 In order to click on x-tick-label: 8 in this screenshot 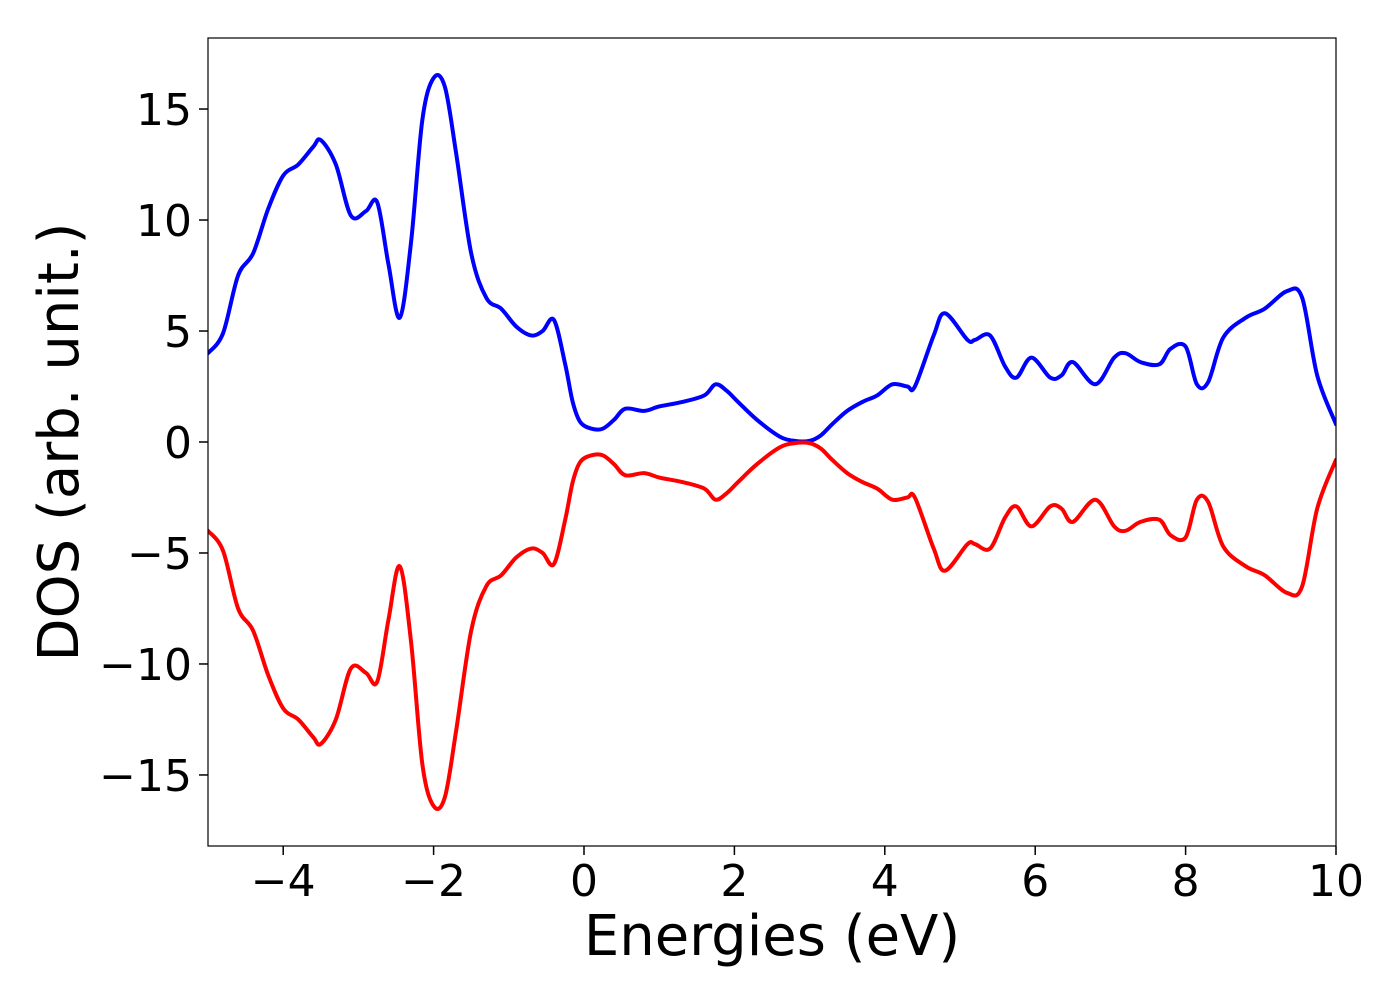, I will do `click(1186, 881)`.